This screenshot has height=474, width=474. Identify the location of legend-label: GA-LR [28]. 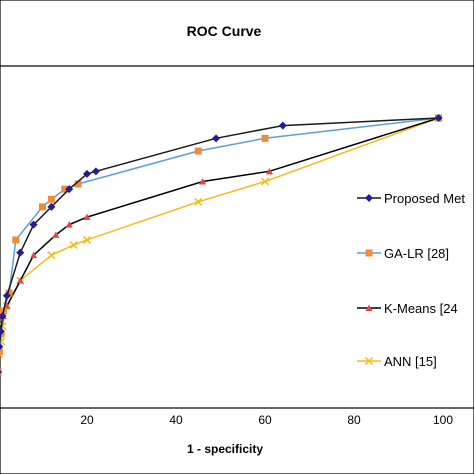
(416, 253).